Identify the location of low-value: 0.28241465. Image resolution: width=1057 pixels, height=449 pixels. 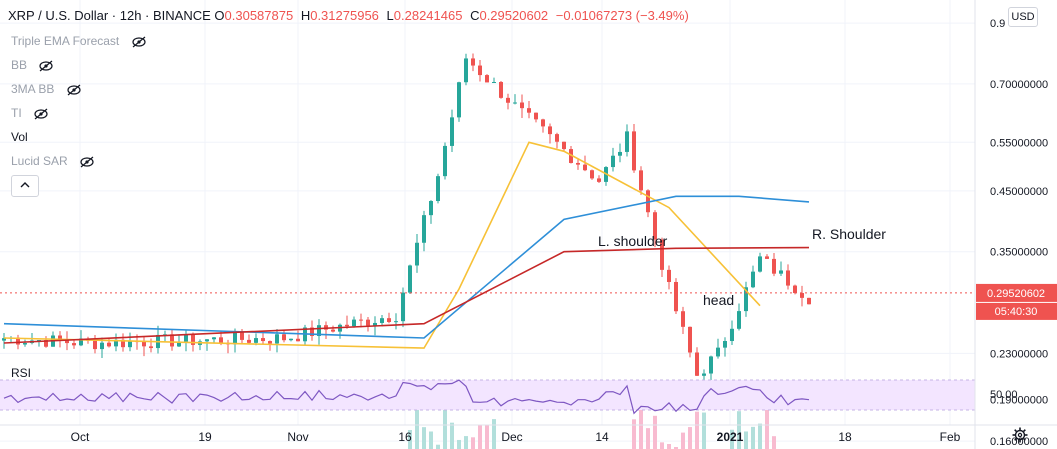
(428, 15).